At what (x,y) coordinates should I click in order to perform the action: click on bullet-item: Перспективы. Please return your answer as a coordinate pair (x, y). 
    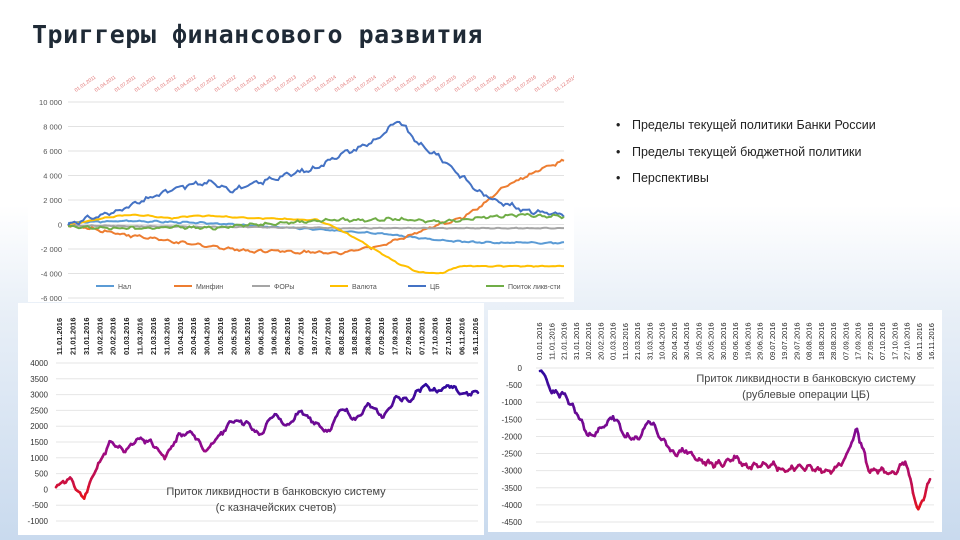
    Looking at the image, I should click on (754, 178).